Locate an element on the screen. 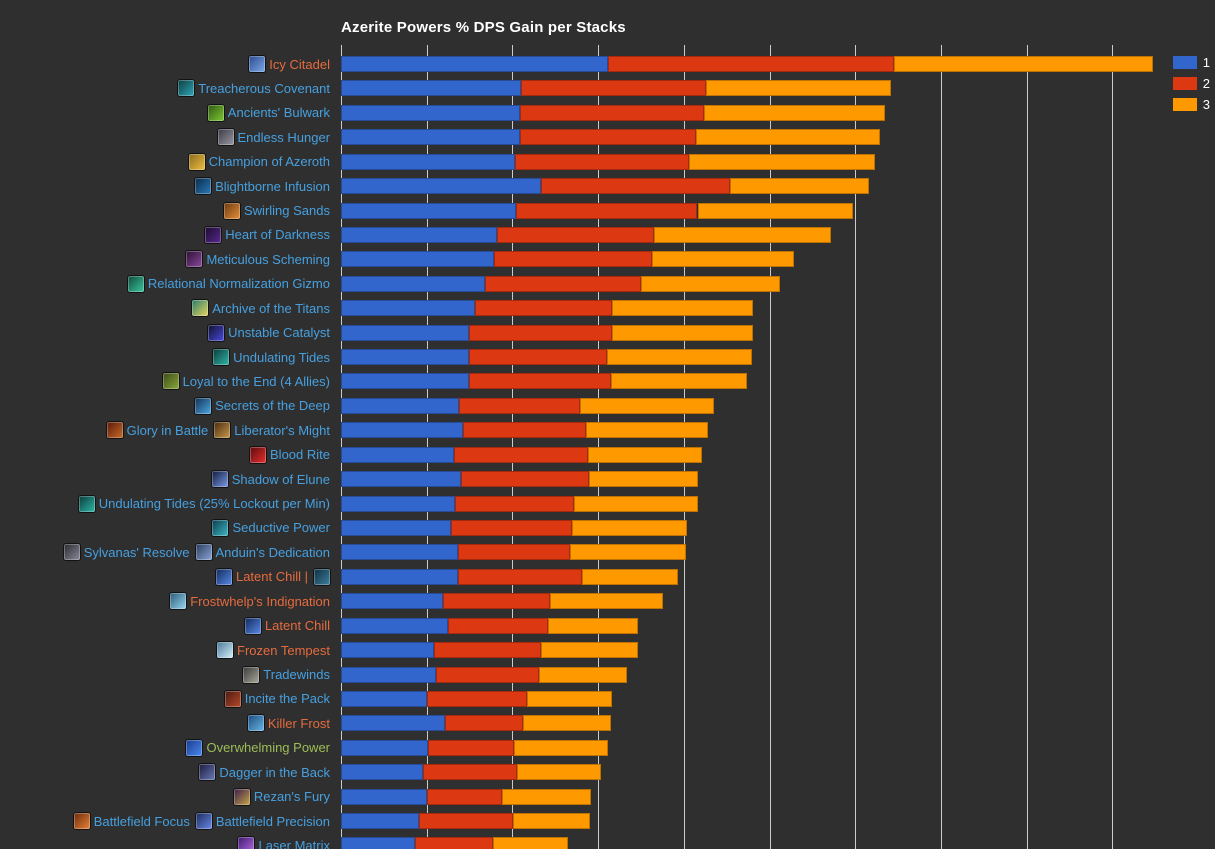  power-name: Endless Hunger is located at coordinates (284, 137).